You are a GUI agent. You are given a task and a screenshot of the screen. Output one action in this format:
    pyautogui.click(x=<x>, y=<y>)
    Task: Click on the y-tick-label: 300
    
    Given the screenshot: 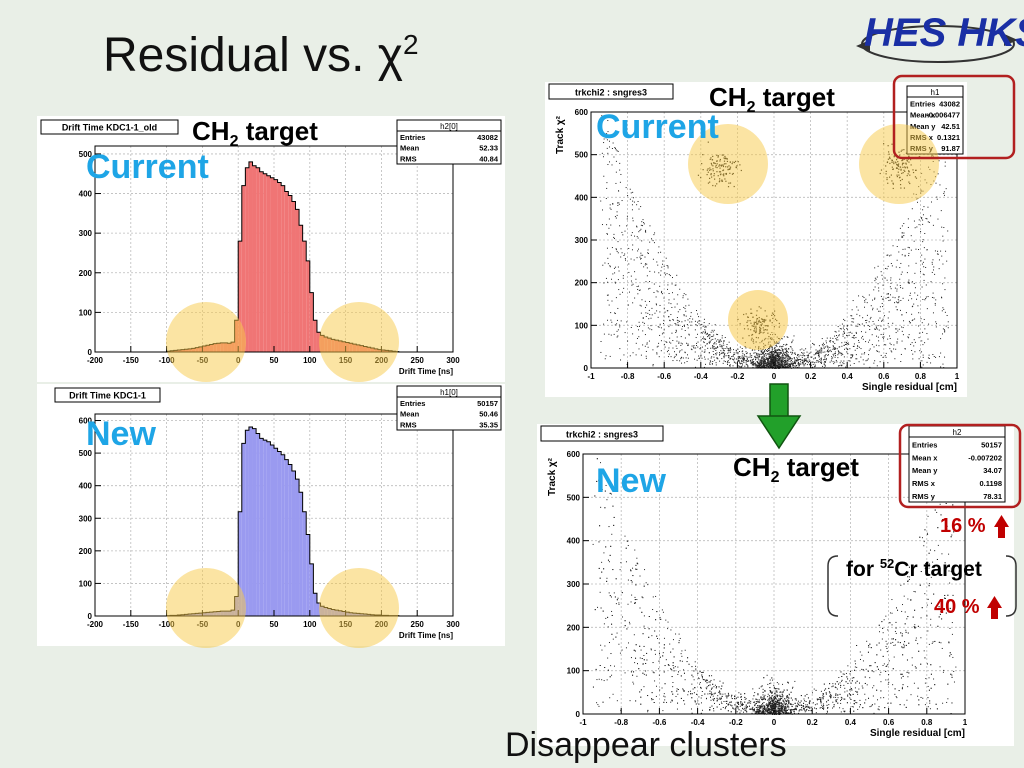 What is the action you would take?
    pyautogui.click(x=582, y=240)
    